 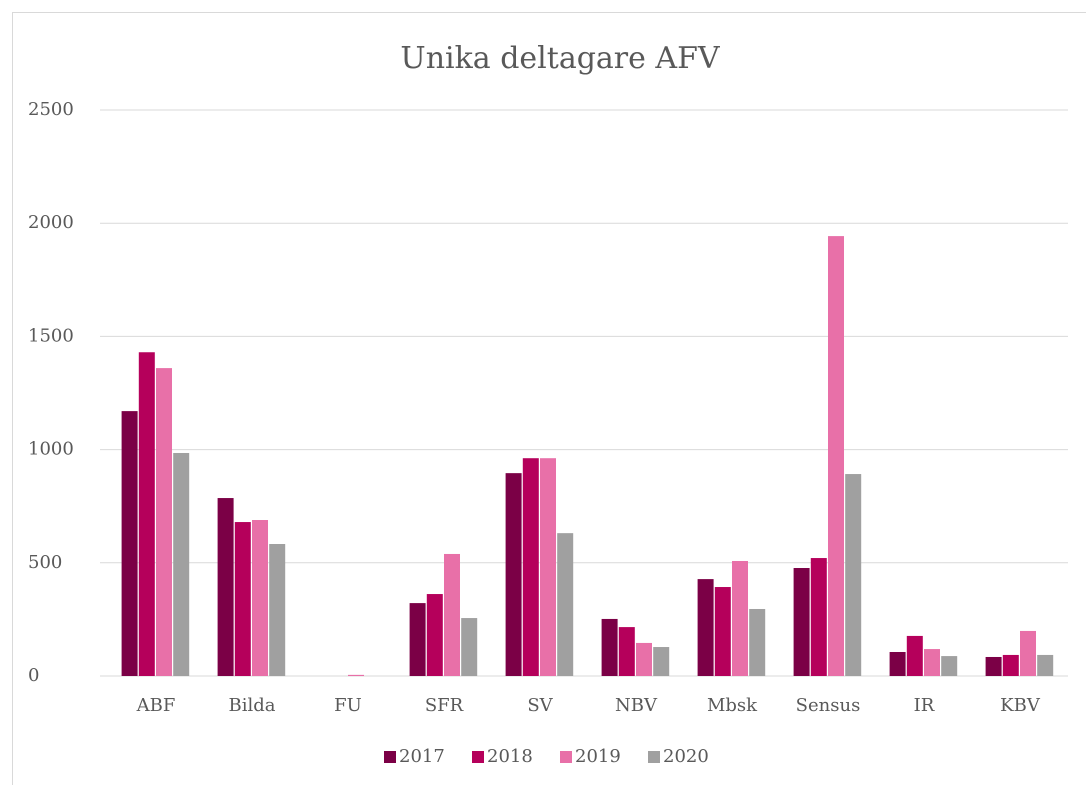 What do you see at coordinates (560, 58) in the screenshot?
I see `chart-title: Unika deltagare AFV` at bounding box center [560, 58].